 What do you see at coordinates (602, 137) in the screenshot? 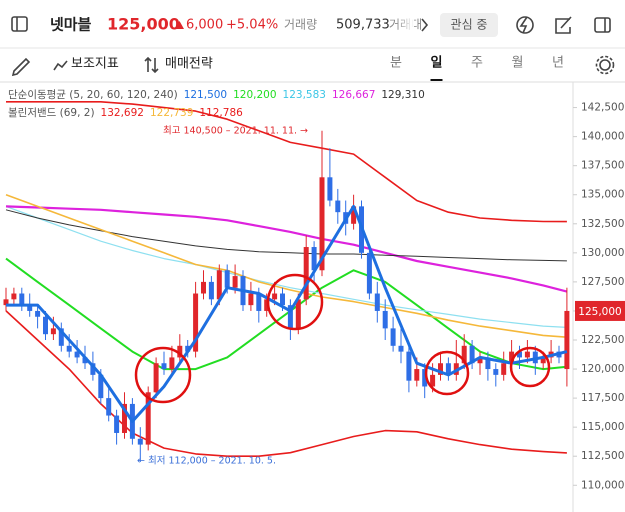
I see `y-tick-label: 140,000` at bounding box center [602, 137].